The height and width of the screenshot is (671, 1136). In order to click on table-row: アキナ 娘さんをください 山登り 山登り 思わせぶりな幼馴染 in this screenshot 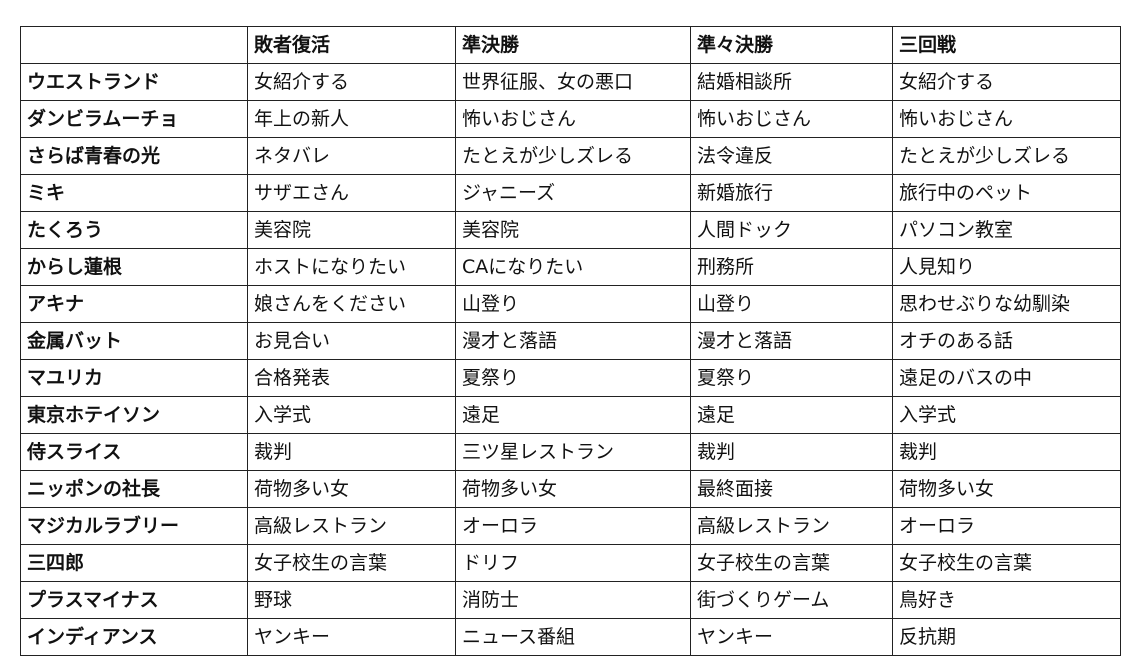, I will do `click(570, 304)`.